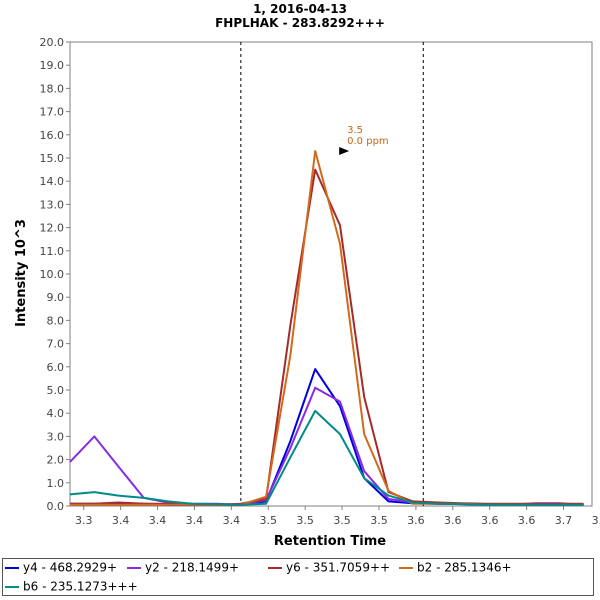  Describe the element at coordinates (300, 9) in the screenshot. I see `chart-title: 1, 2016-04-13` at that location.